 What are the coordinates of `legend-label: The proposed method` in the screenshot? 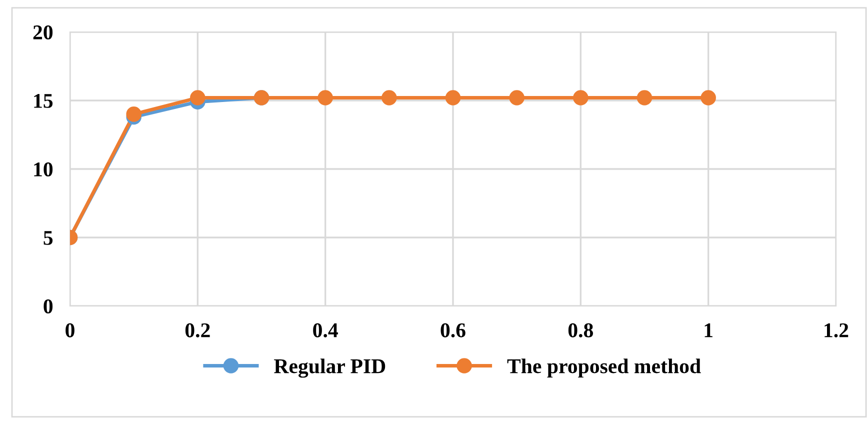 It's located at (604, 368).